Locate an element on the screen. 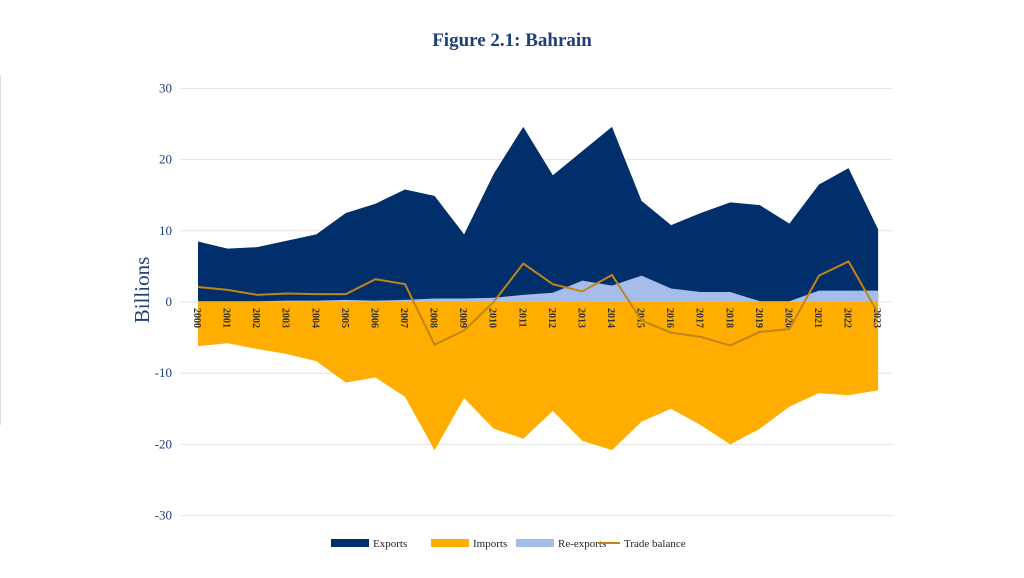  x-tick-label: 2003 is located at coordinates (285, 318).